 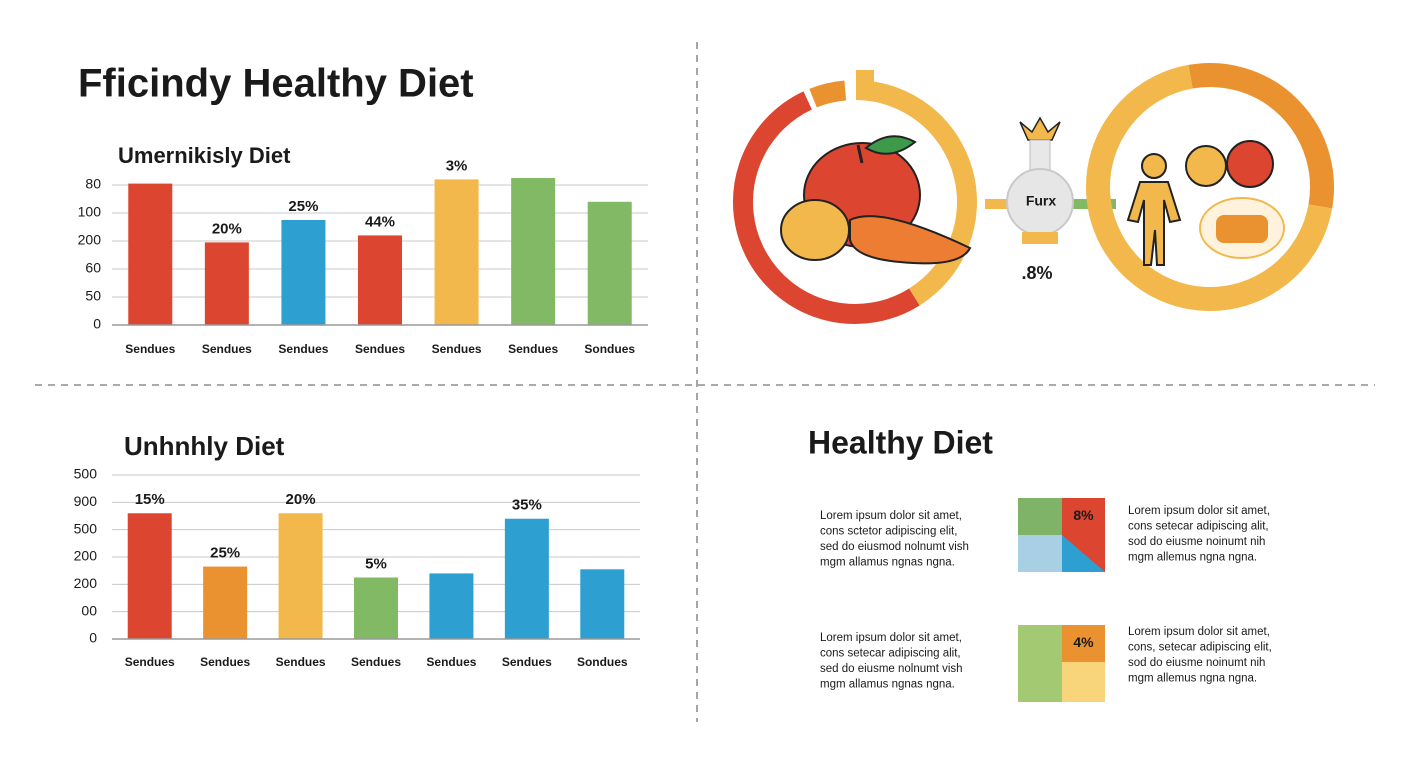 I want to click on page-title: Fficindy Healthy Diet, so click(x=276, y=84).